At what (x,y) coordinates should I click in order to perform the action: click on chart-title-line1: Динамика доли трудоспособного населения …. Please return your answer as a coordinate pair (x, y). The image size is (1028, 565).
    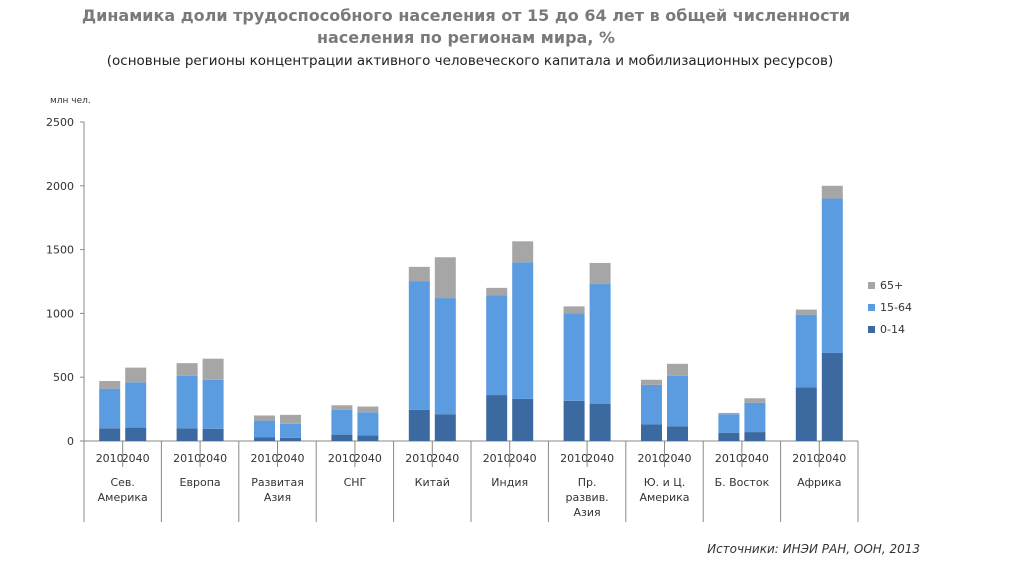
    Looking at the image, I should click on (466, 15).